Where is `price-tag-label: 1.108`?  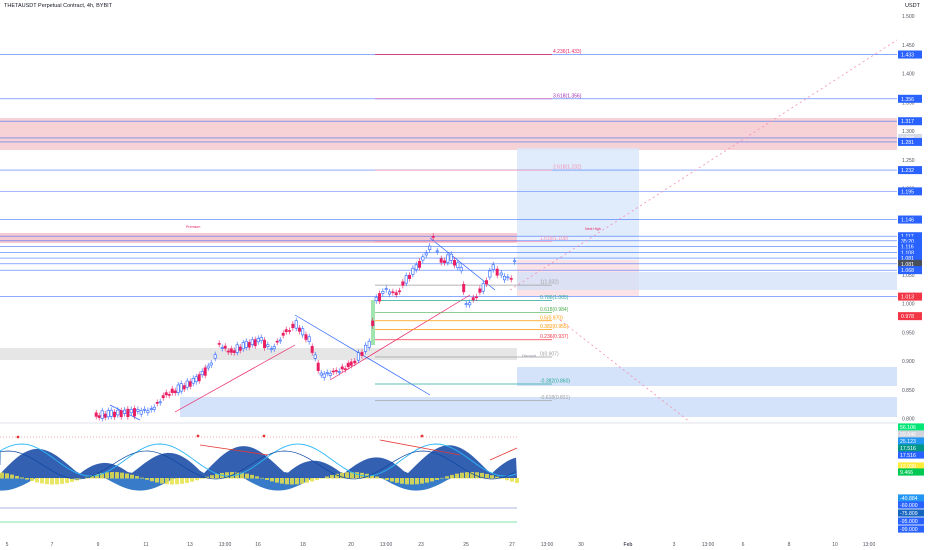 price-tag-label: 1.108 is located at coordinates (907, 253).